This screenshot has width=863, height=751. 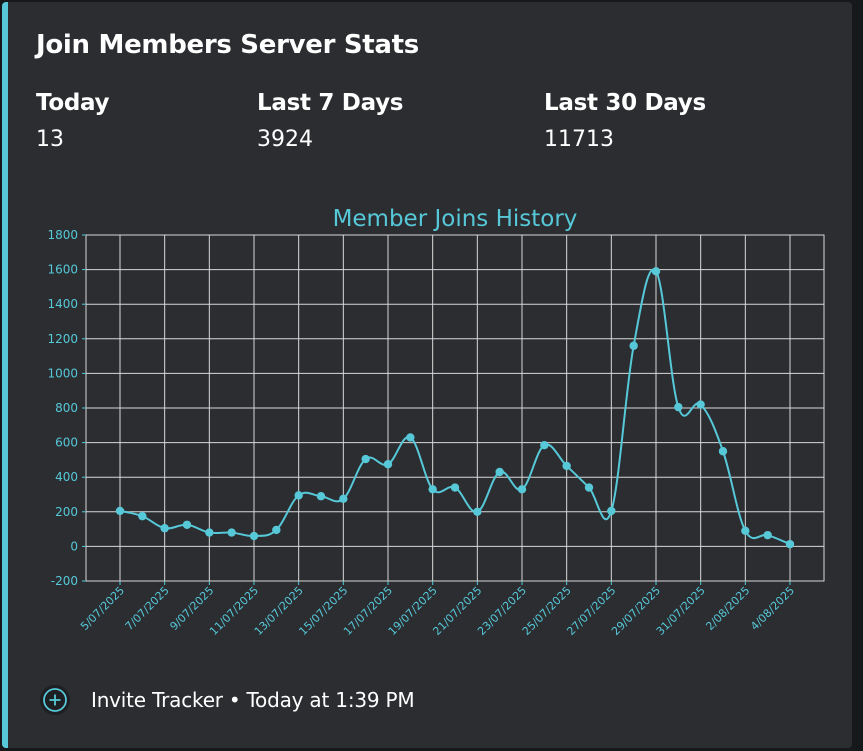 I want to click on stat-last-7-days-label: Last 7 Days, so click(x=330, y=103).